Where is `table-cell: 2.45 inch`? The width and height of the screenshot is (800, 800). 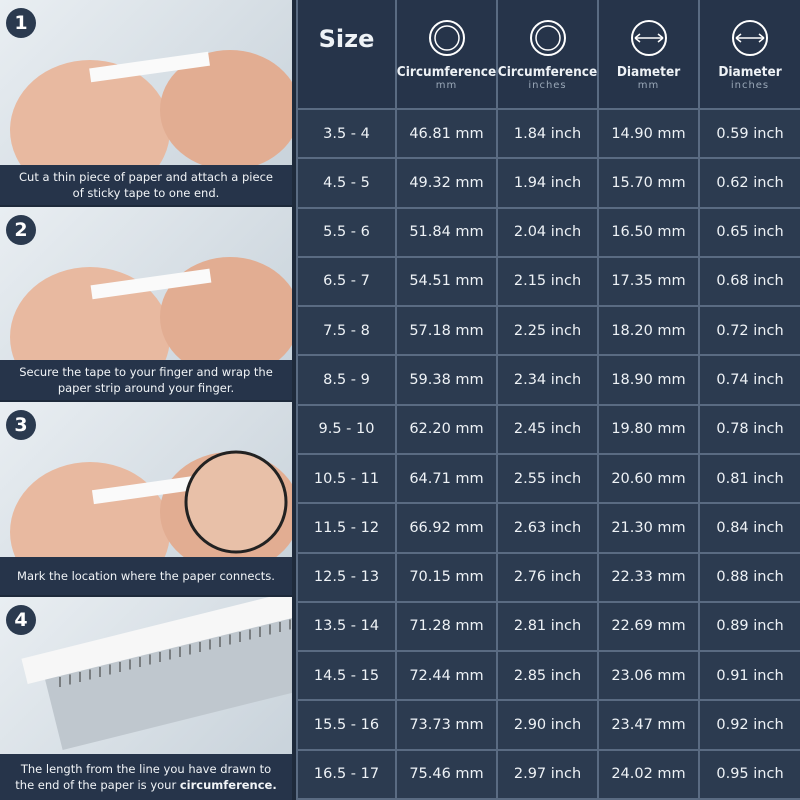
table-cell: 2.45 inch is located at coordinates (547, 429).